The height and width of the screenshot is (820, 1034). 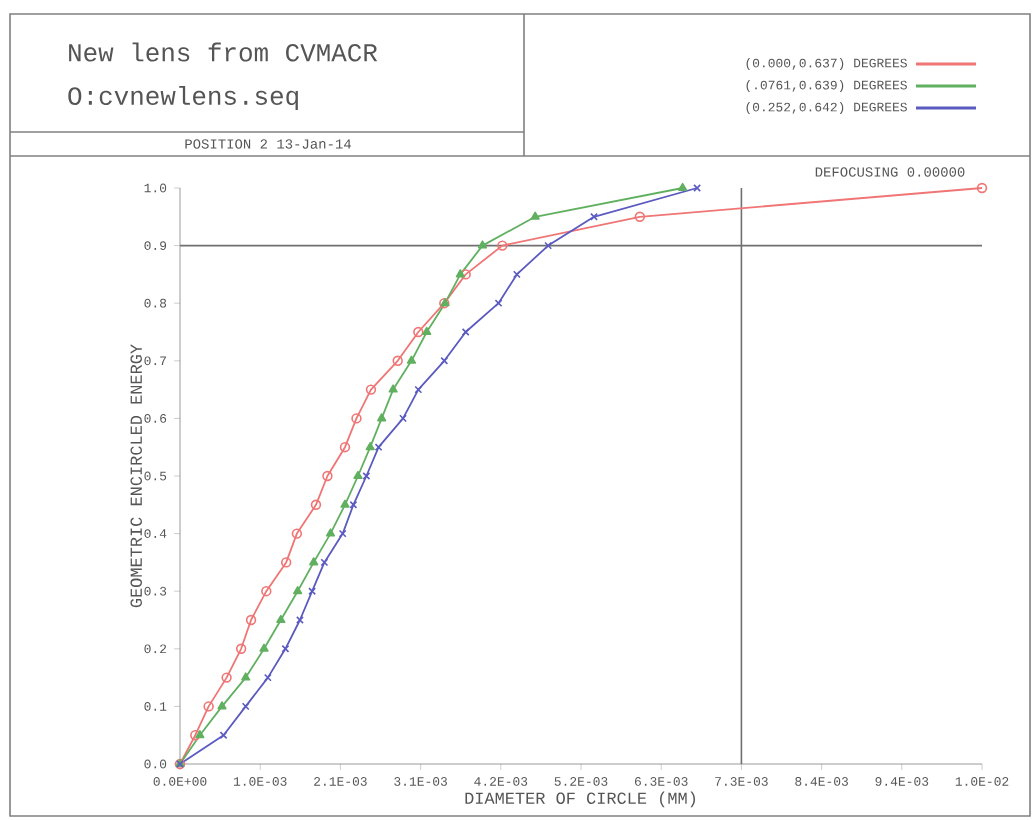 What do you see at coordinates (223, 52) in the screenshot?
I see `chart-title: New lens from CVMACR` at bounding box center [223, 52].